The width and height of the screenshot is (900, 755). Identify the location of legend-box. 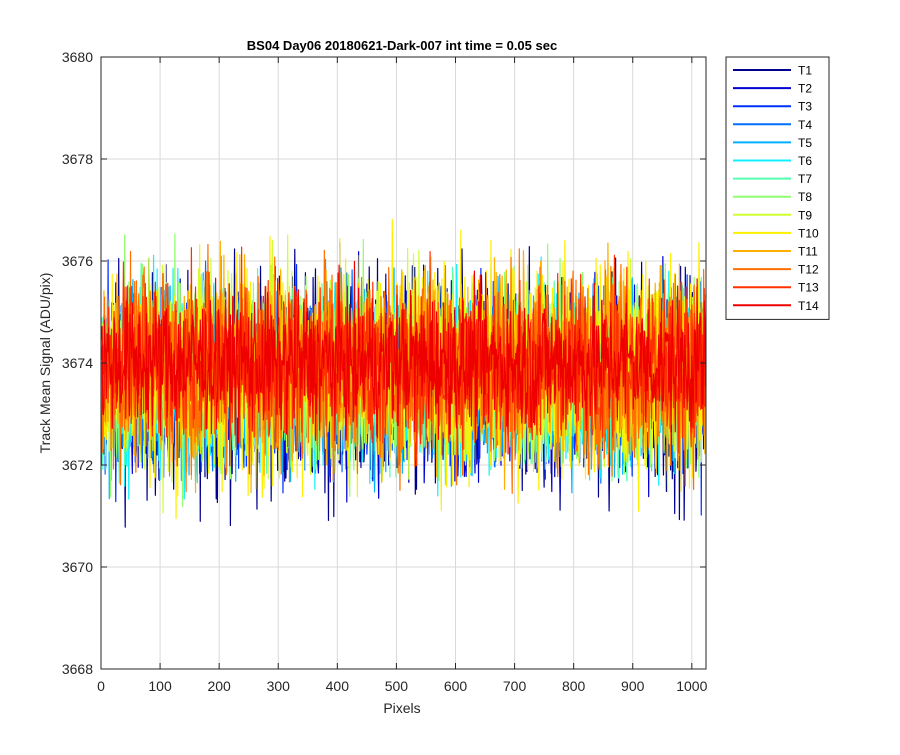
(777, 188).